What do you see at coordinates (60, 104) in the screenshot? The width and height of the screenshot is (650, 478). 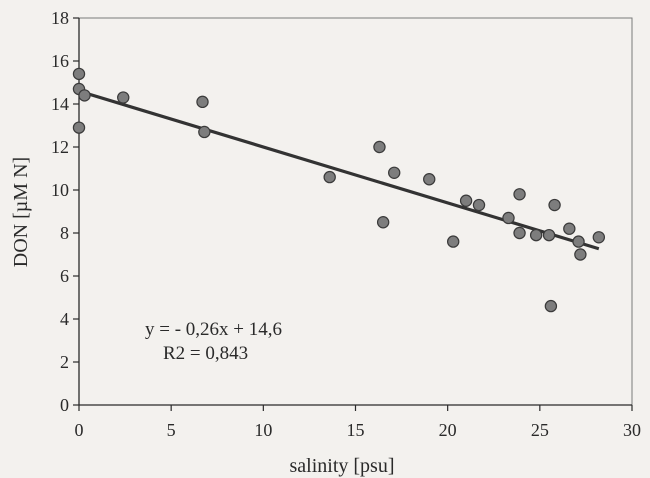 I see `y-tick-label: 14` at bounding box center [60, 104].